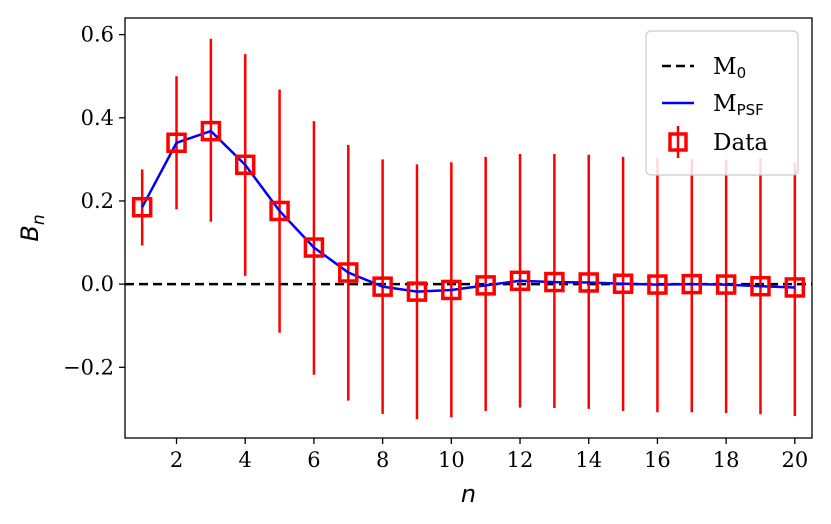 This screenshot has height=524, width=831. Describe the element at coordinates (588, 460) in the screenshot. I see `x-tick-label-14: 14` at that location.